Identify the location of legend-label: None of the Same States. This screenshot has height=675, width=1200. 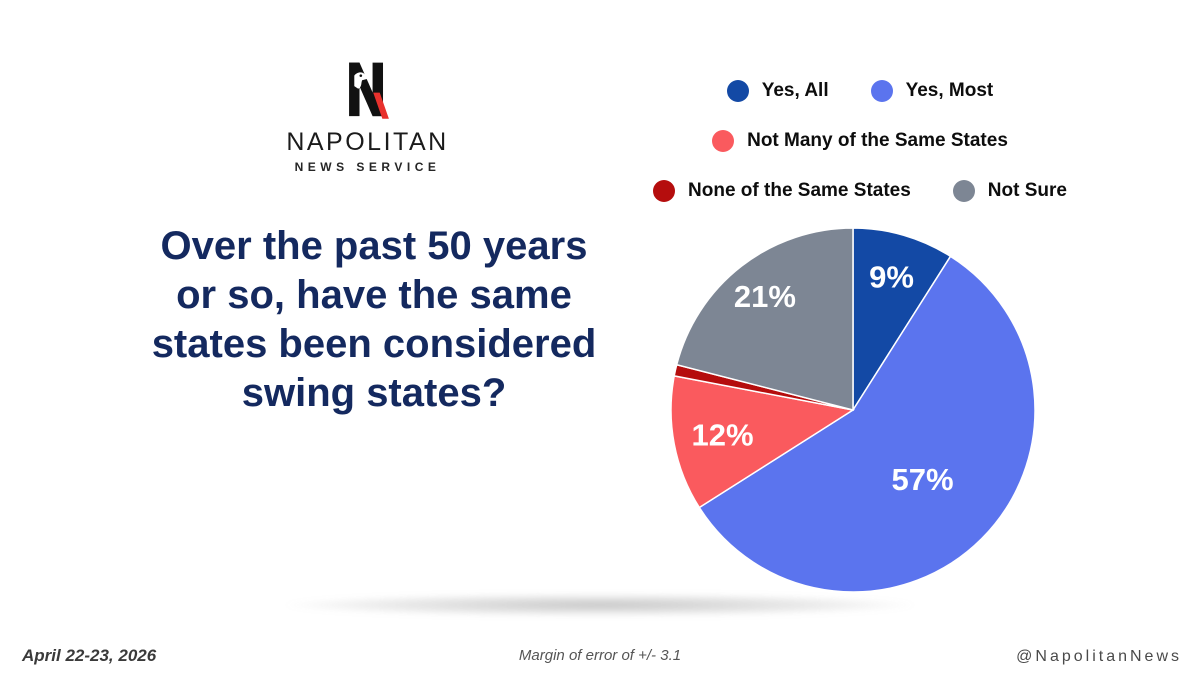
(799, 190).